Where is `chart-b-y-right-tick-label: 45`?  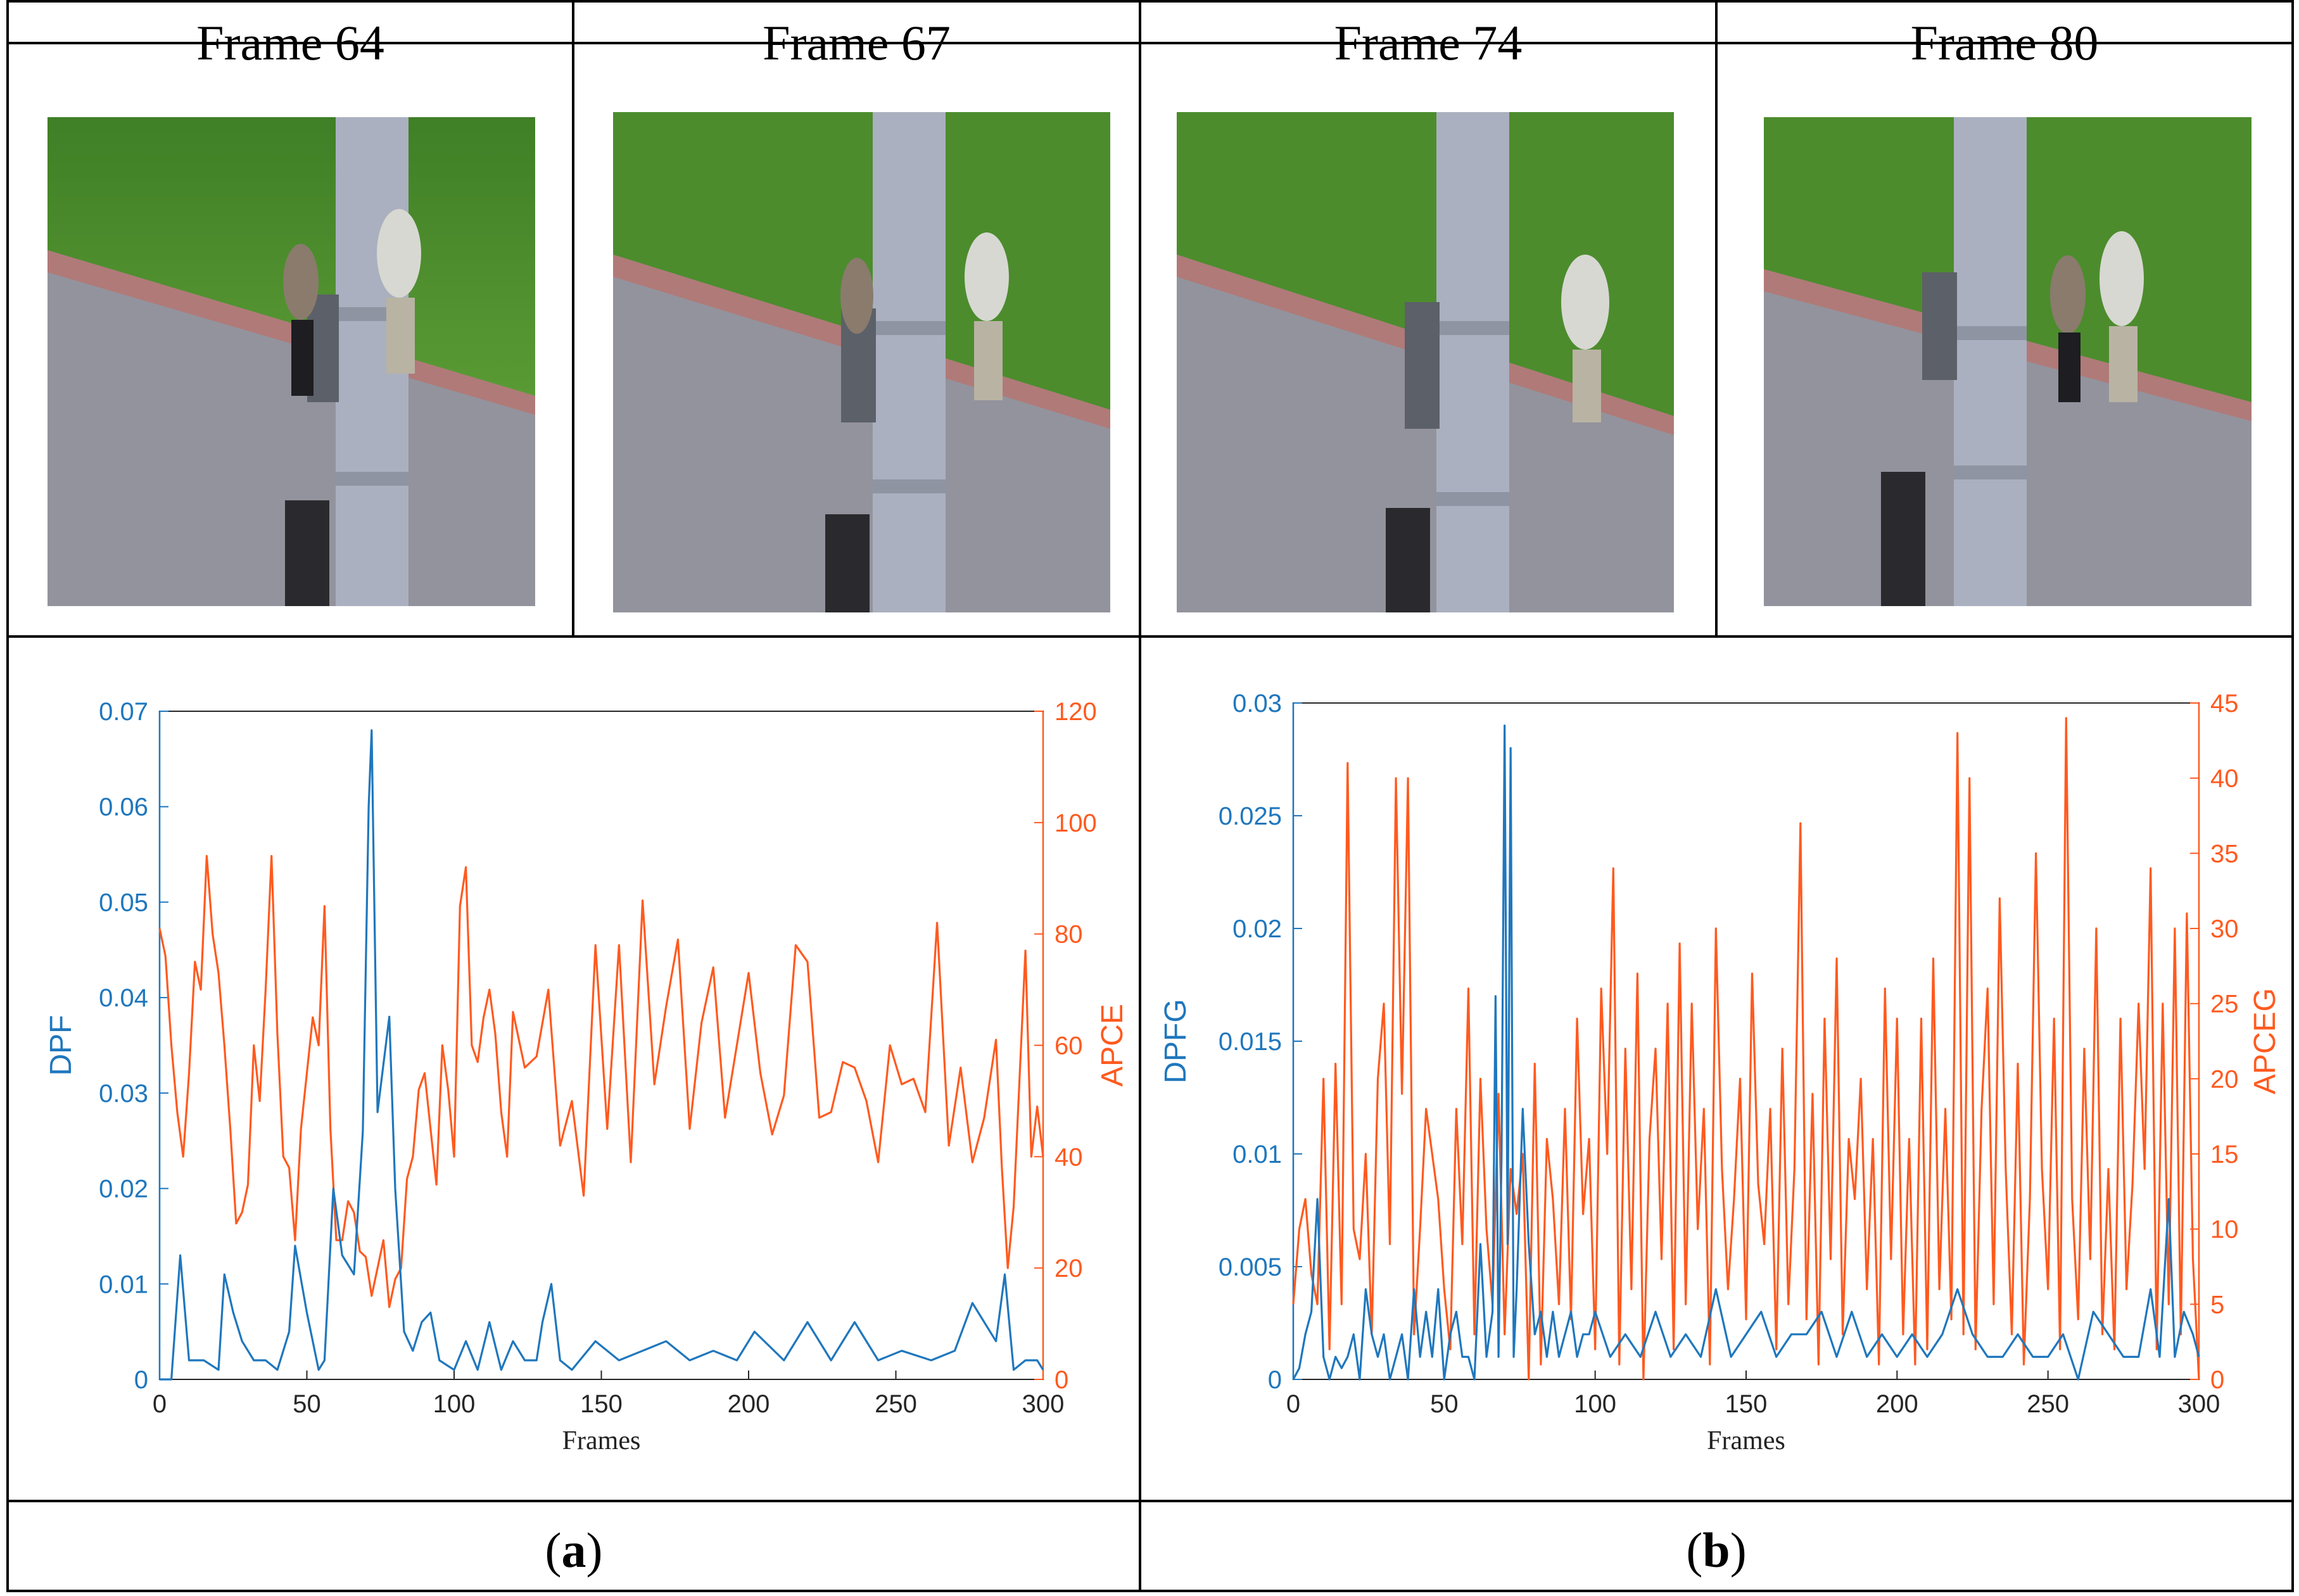 chart-b-y-right-tick-label: 45 is located at coordinates (2224, 704).